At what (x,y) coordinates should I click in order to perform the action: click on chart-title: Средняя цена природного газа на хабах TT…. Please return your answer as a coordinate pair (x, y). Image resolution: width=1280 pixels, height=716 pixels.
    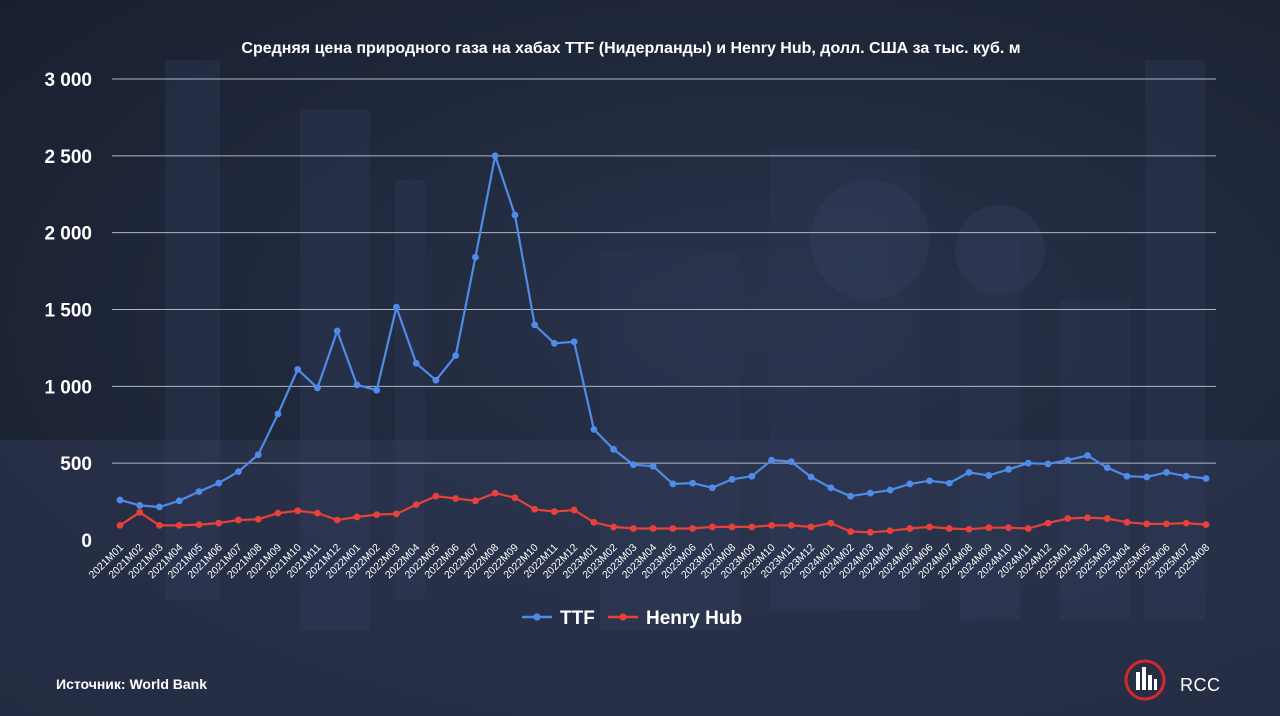
    Looking at the image, I should click on (630, 48).